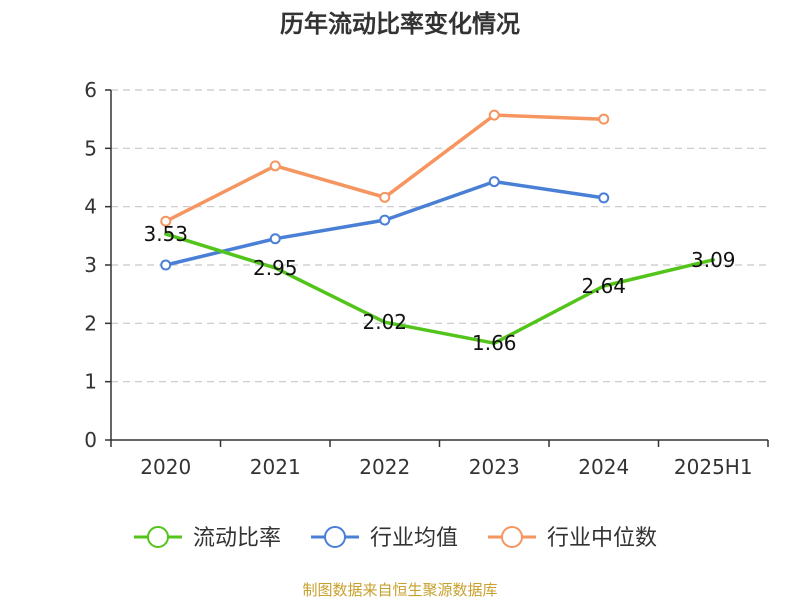 This screenshot has width=800, height=600. I want to click on y-axis-ticks: 0 1 2 3 4 5 6, so click(97, 265).